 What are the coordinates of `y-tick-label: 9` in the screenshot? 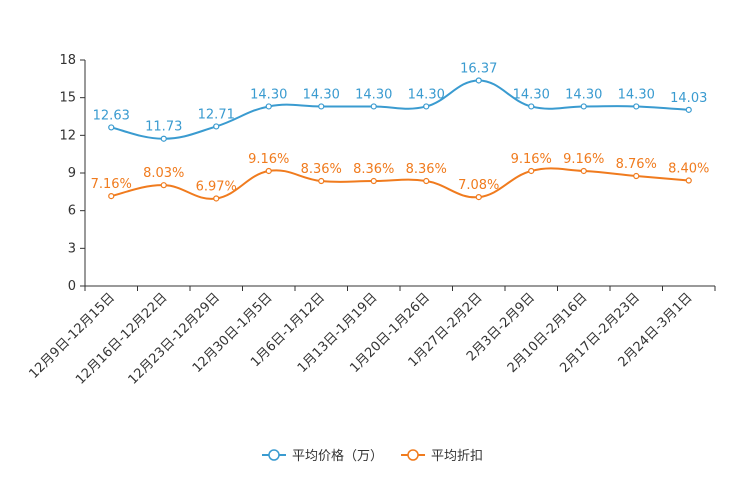 It's located at (72, 173).